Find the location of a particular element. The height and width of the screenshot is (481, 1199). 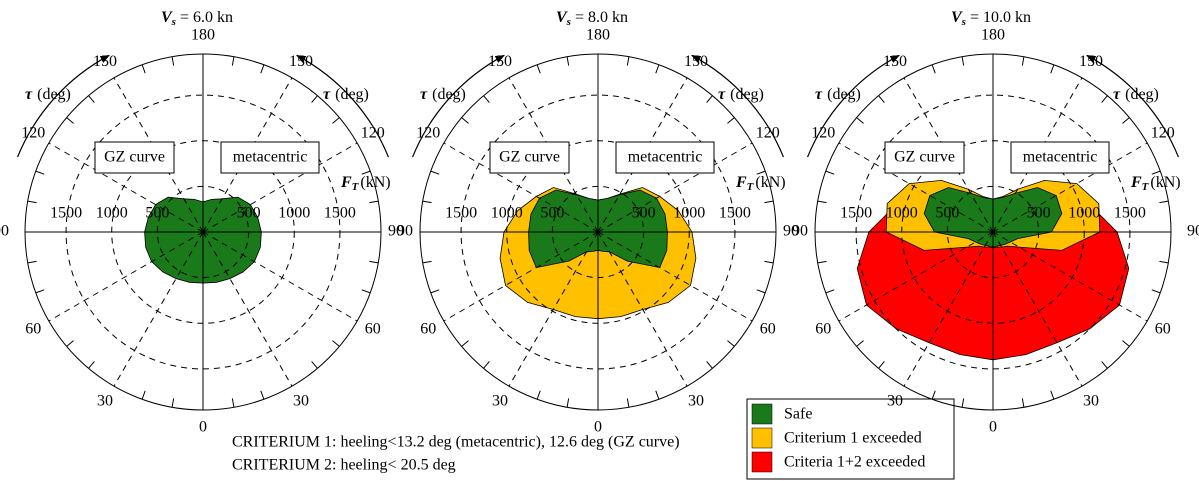

r-axis-label: FT (kN) is located at coordinates (1155, 183).